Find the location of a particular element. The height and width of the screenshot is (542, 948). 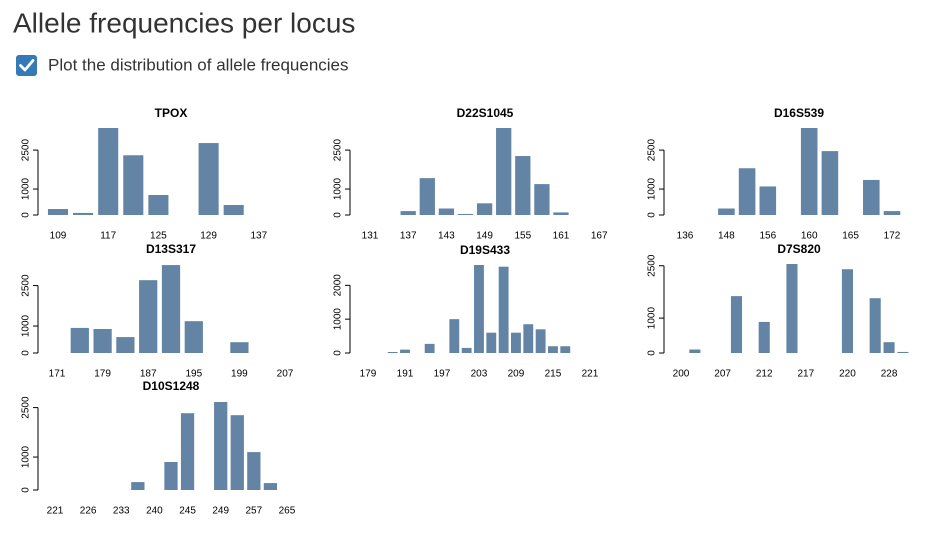

x-tick-label: 226 is located at coordinates (88, 511).